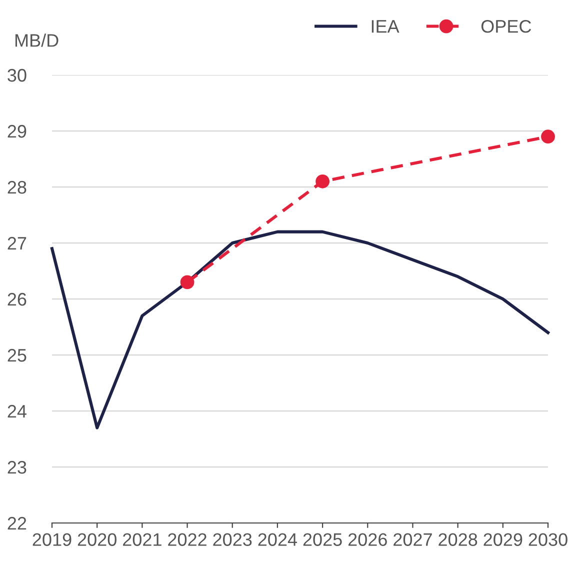 The height and width of the screenshot is (561, 568). Describe the element at coordinates (506, 26) in the screenshot. I see `legend-label: OPEC` at that location.